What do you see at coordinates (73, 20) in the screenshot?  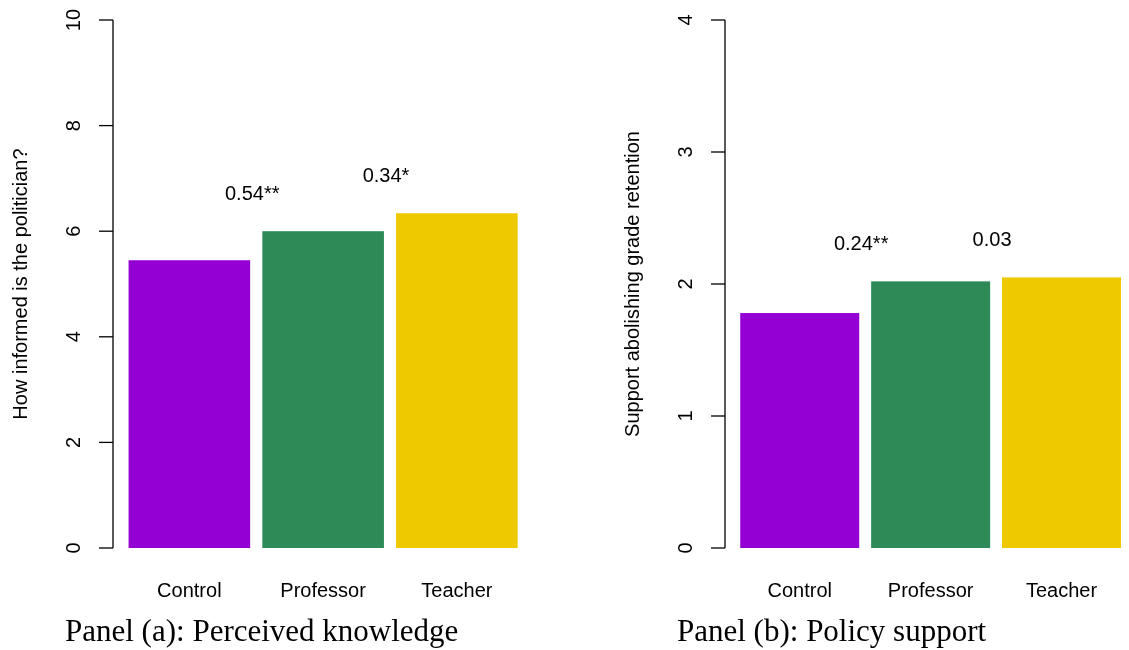 I see `y-tick-label: 10` at bounding box center [73, 20].